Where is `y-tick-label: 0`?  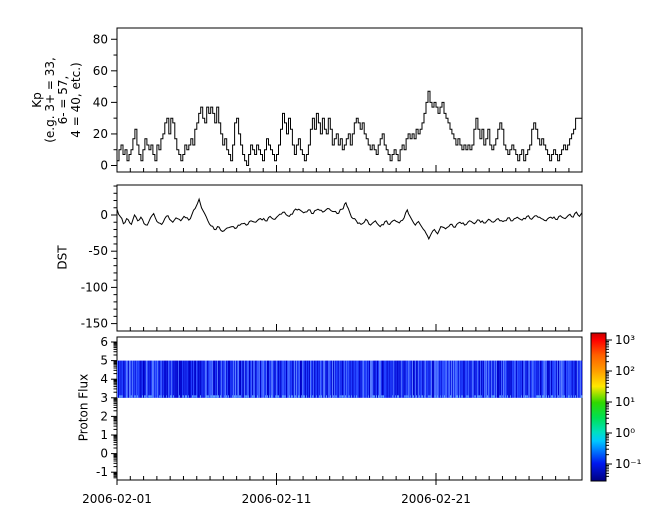
y-tick-label: 0 is located at coordinates (104, 215).